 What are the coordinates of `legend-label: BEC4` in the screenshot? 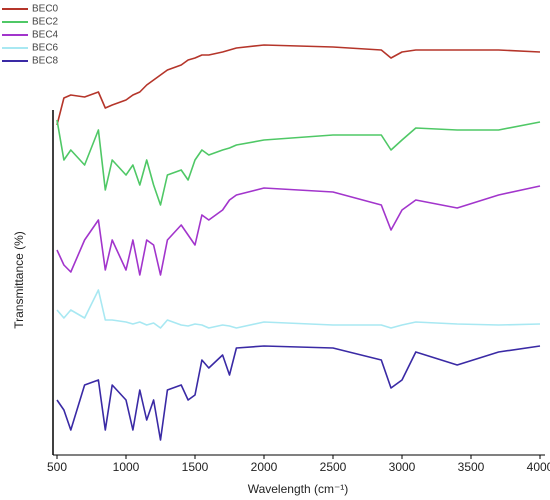 It's located at (45, 35).